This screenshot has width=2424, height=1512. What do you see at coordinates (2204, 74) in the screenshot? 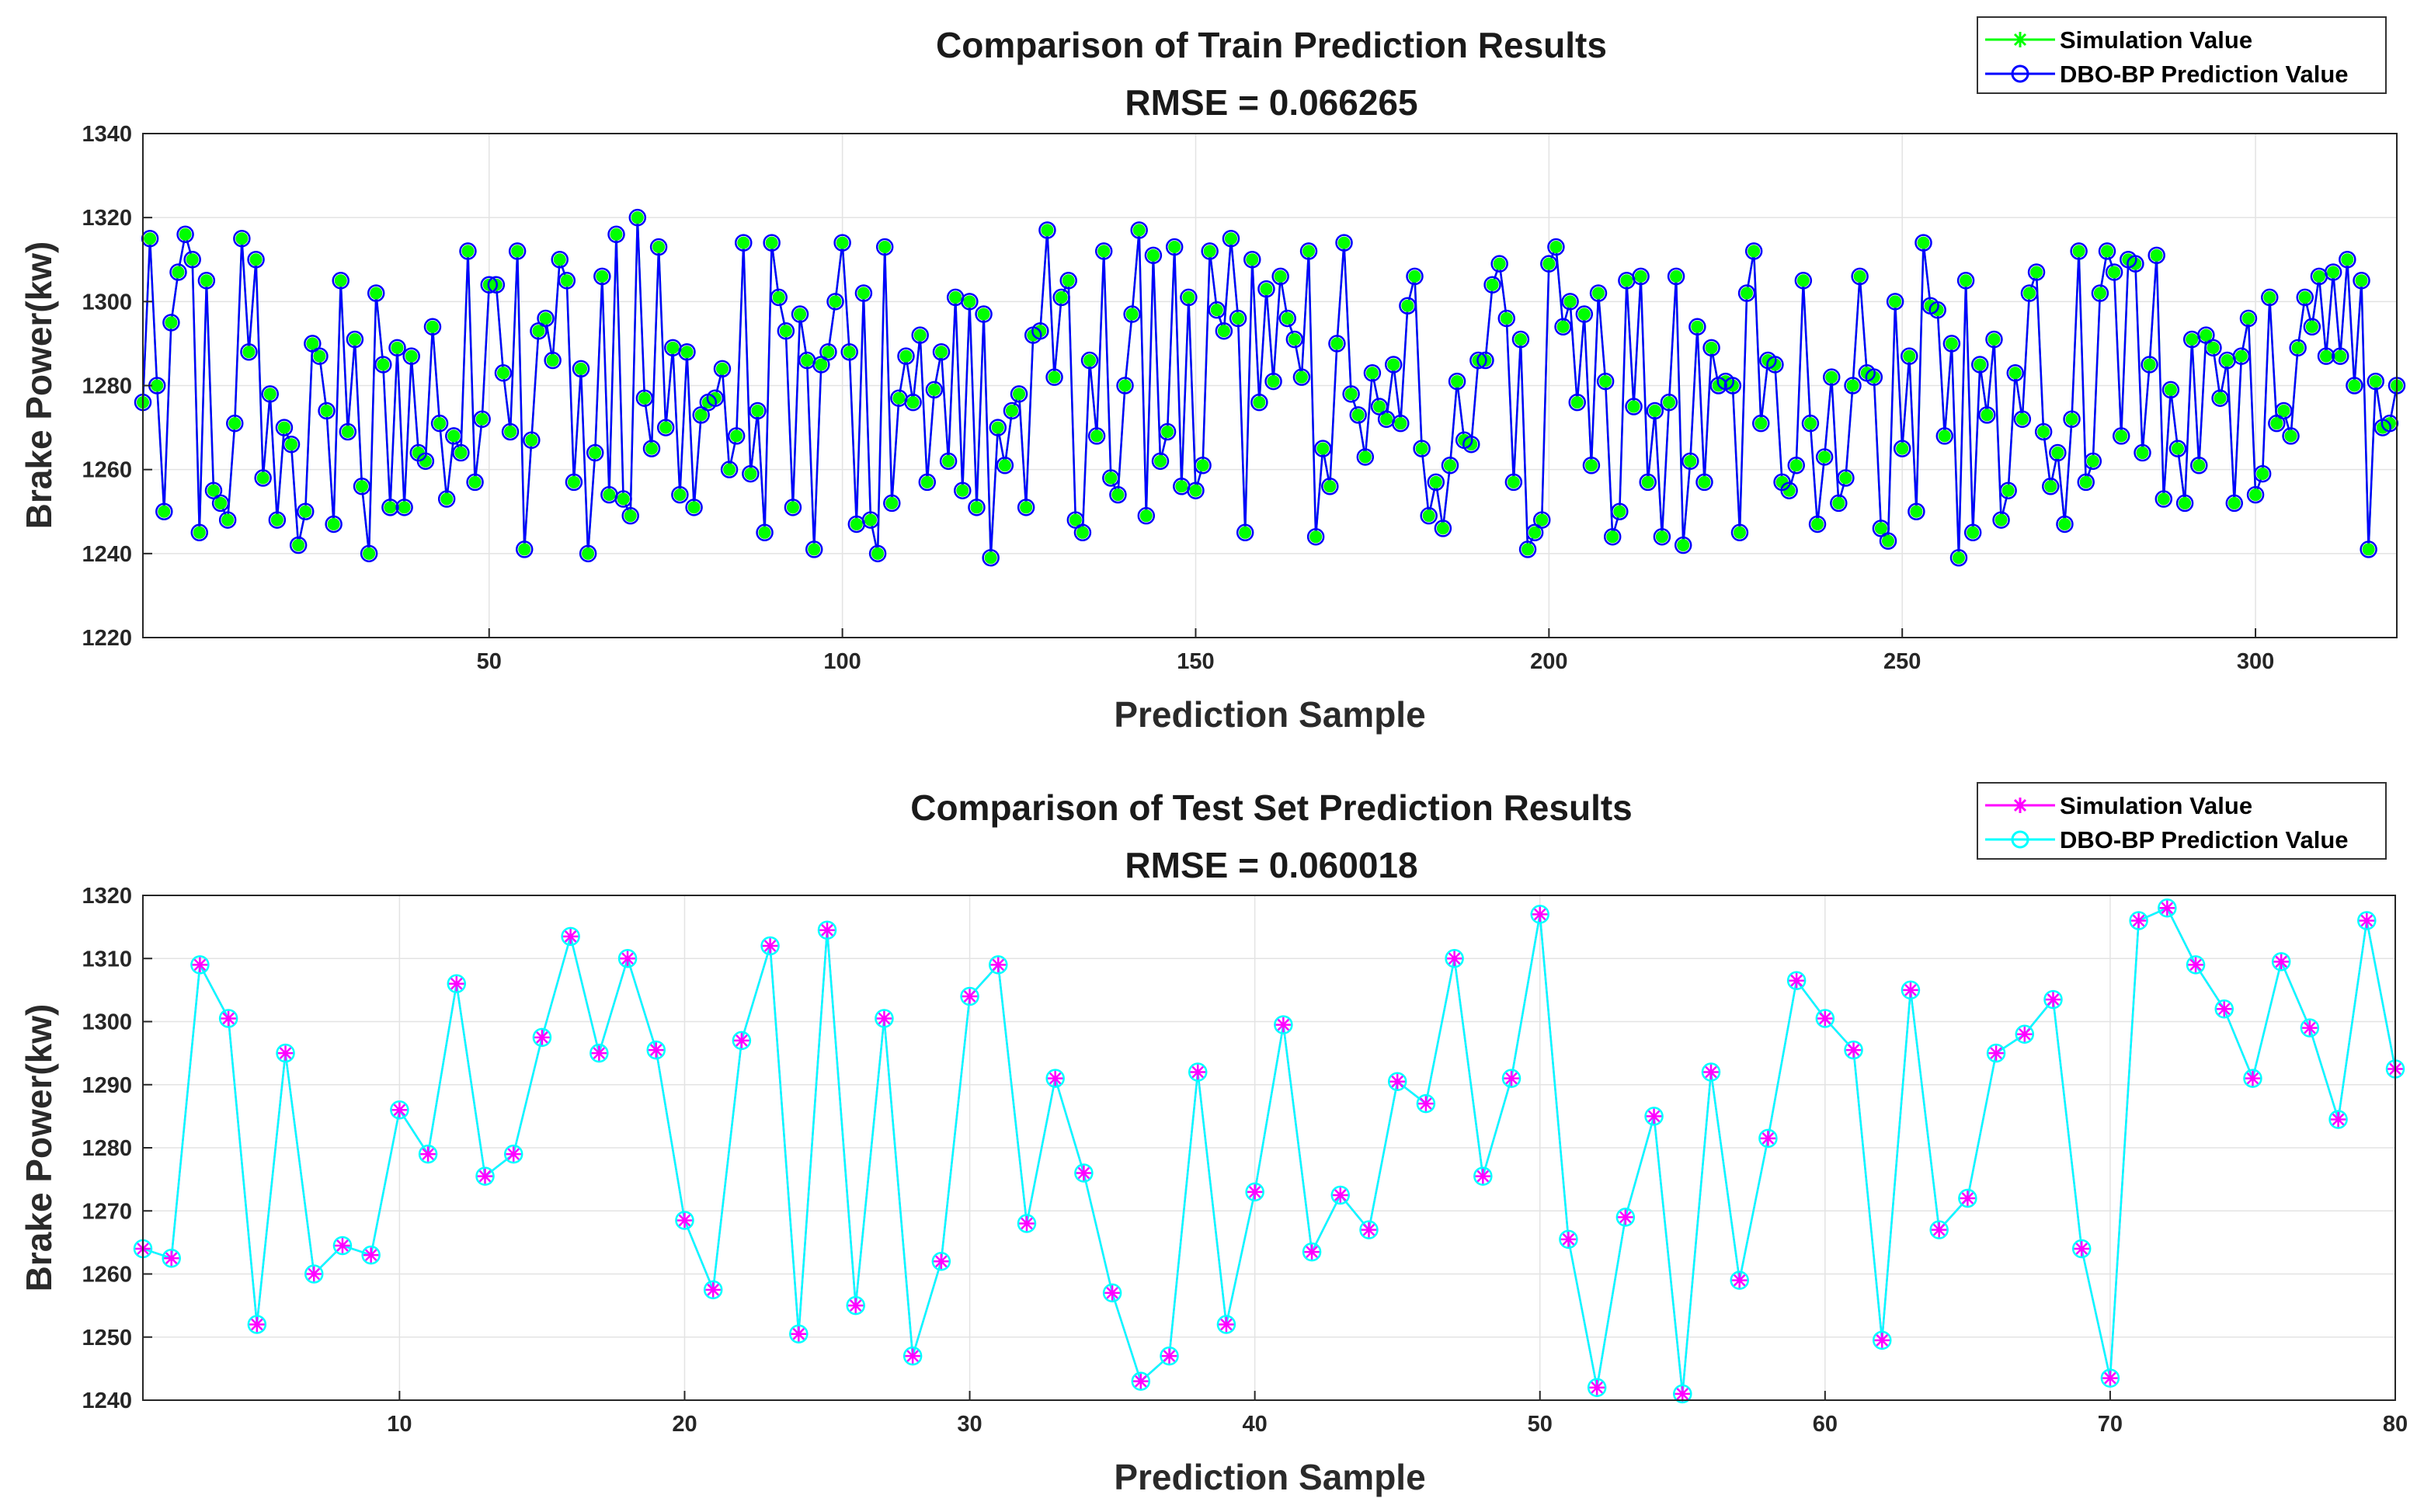
I see `train-legend-pred-label: DBO-BP Prediction Value` at bounding box center [2204, 74].